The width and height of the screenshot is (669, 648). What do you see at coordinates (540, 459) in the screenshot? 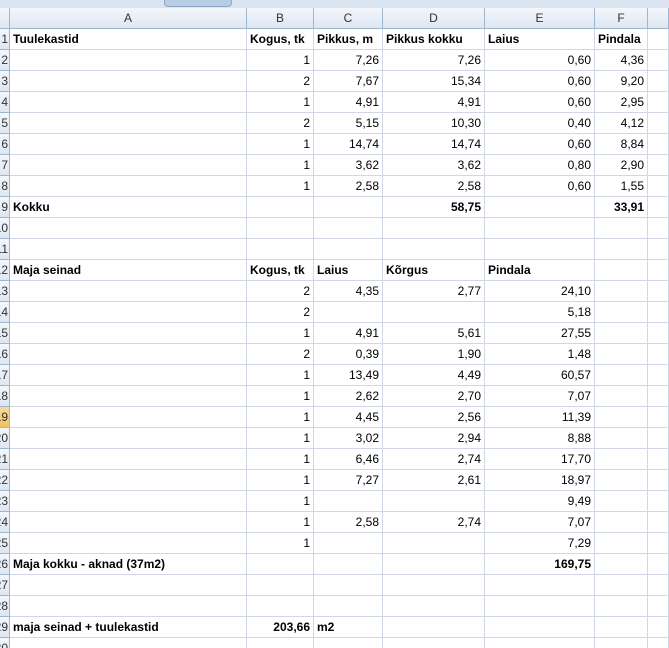
I see `cell: 17,70` at bounding box center [540, 459].